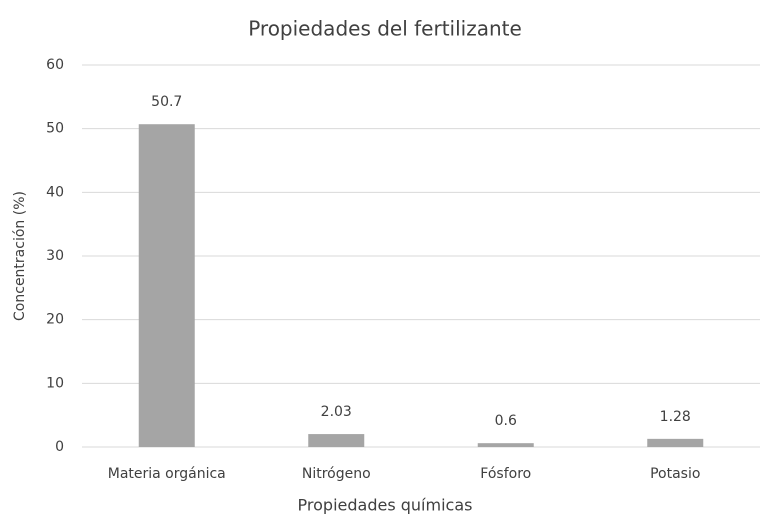 Image resolution: width=770 pixels, height=517 pixels. What do you see at coordinates (59, 447) in the screenshot?
I see `y-tick-label: 0` at bounding box center [59, 447].